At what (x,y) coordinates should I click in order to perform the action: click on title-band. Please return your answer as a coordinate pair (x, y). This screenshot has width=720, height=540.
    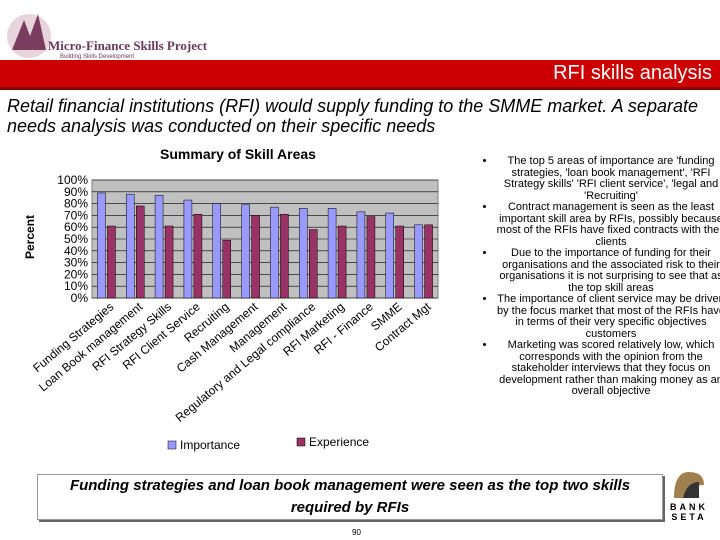
    Looking at the image, I should click on (360, 75).